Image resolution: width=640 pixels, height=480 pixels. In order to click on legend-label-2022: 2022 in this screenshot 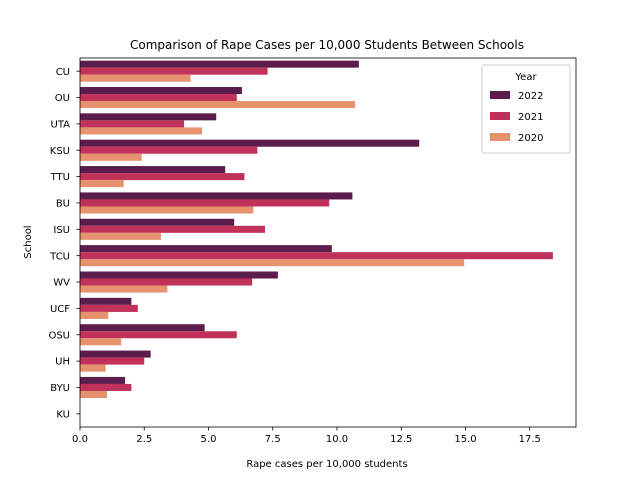, I will do `click(530, 96)`.